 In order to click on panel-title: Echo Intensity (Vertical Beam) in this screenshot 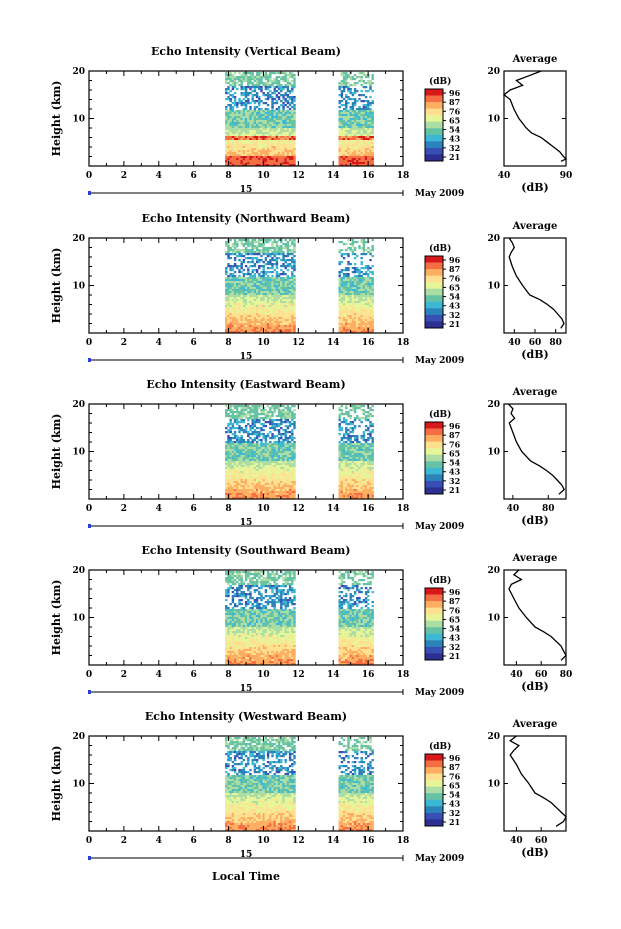, I will do `click(246, 51)`.